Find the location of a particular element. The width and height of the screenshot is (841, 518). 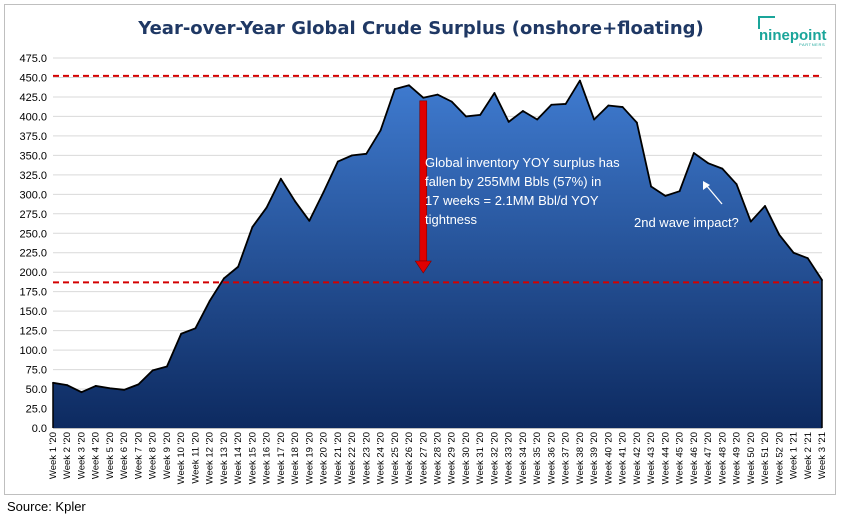

x-tick-label: Week 5 '20 is located at coordinates (110, 455).